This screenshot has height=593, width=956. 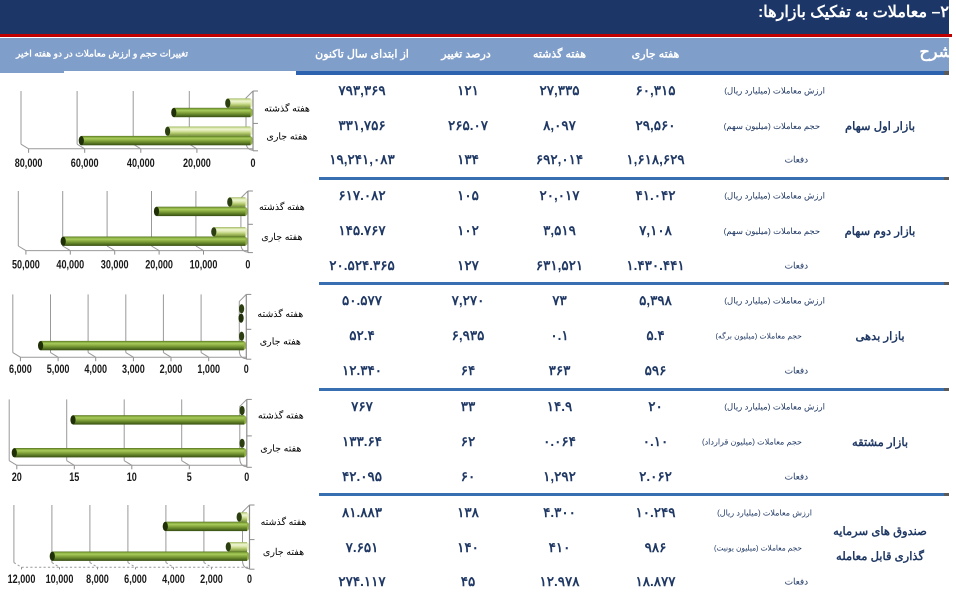 What do you see at coordinates (97, 579) in the screenshot?
I see `svg-text: 8,000` at bounding box center [97, 579].